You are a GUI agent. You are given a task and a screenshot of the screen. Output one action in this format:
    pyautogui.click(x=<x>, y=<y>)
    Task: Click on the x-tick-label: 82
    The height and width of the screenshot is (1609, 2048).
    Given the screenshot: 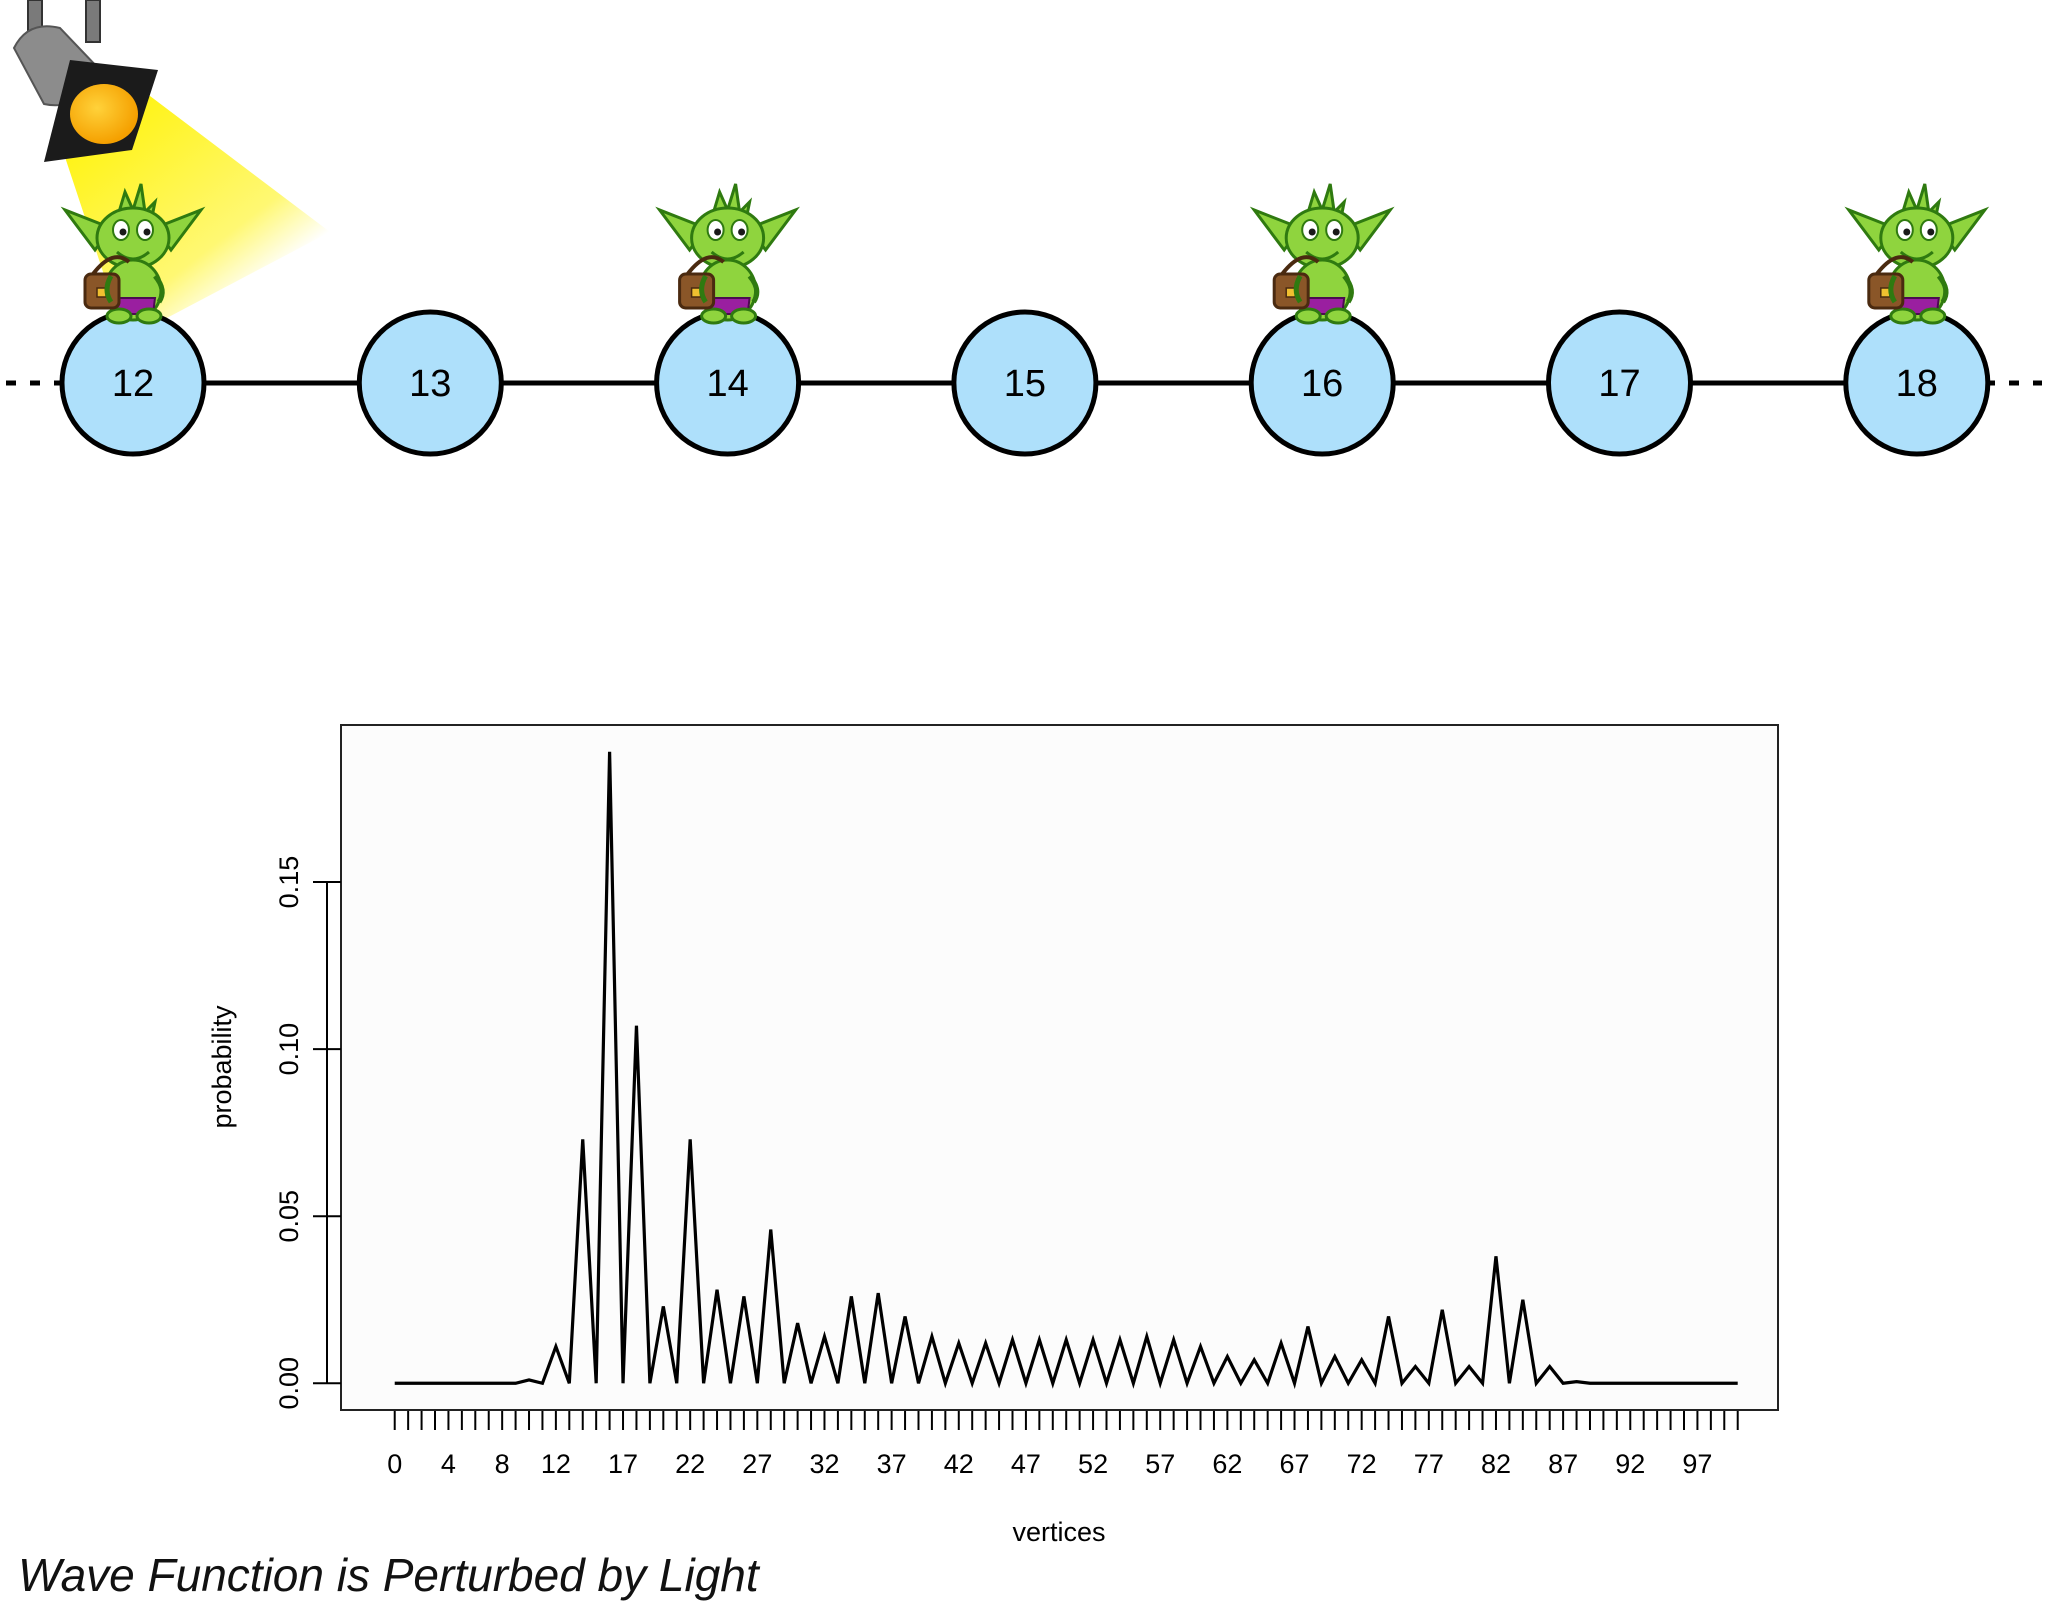 What is the action you would take?
    pyautogui.click(x=1496, y=1464)
    